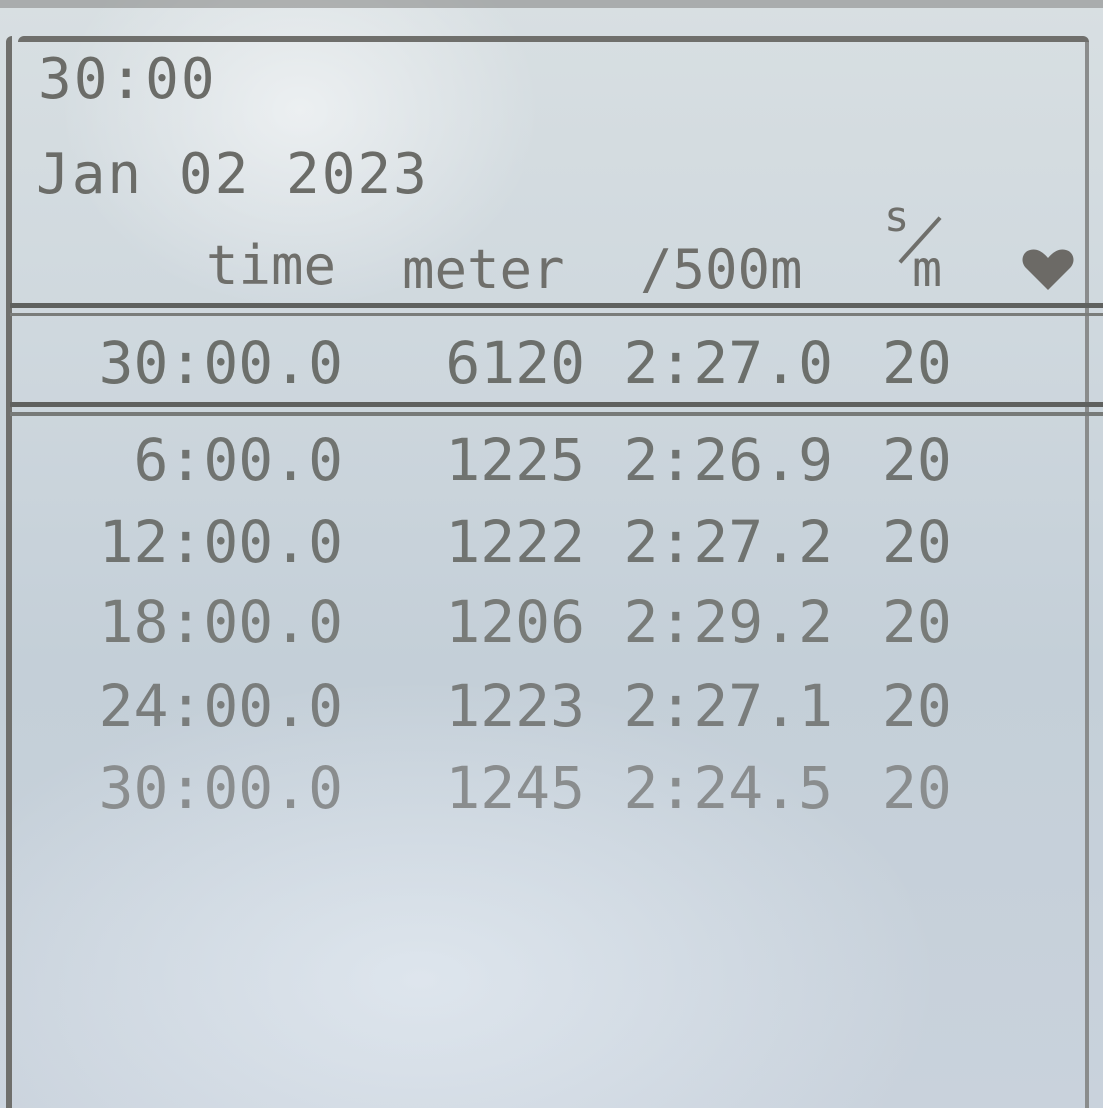 This screenshot has width=1103, height=1108. I want to click on split-row: 18:00.0 1206 2:29.2 20, so click(551, 622).